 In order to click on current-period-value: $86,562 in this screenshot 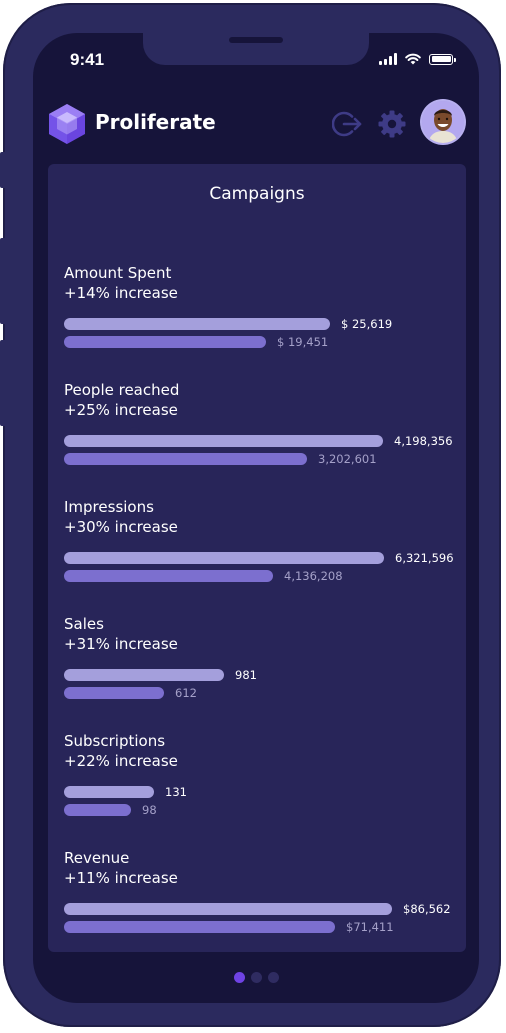, I will do `click(427, 909)`.